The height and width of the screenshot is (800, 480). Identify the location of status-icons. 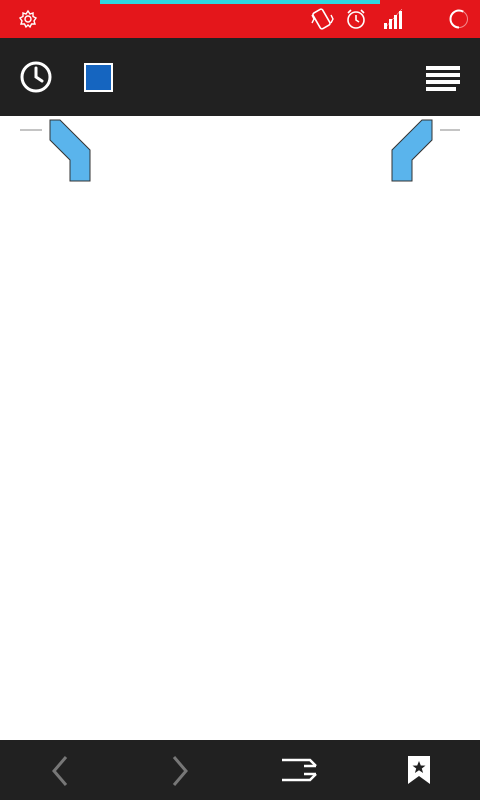
(357, 19).